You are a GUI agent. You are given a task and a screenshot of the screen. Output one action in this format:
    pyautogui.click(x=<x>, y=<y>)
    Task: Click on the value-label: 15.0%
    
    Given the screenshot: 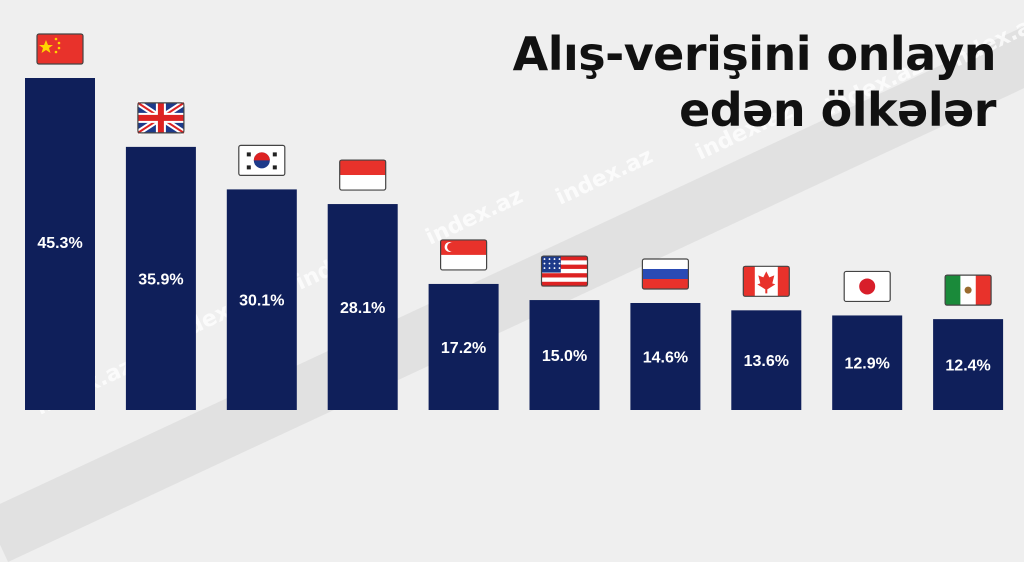 What is the action you would take?
    pyautogui.click(x=564, y=356)
    